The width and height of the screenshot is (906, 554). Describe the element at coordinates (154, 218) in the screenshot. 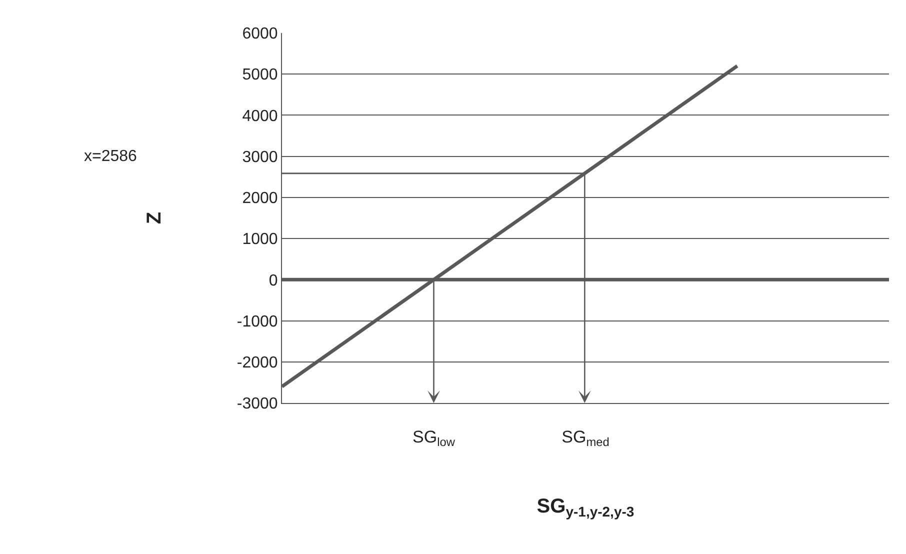

I see `y-axis-title: Z` at that location.